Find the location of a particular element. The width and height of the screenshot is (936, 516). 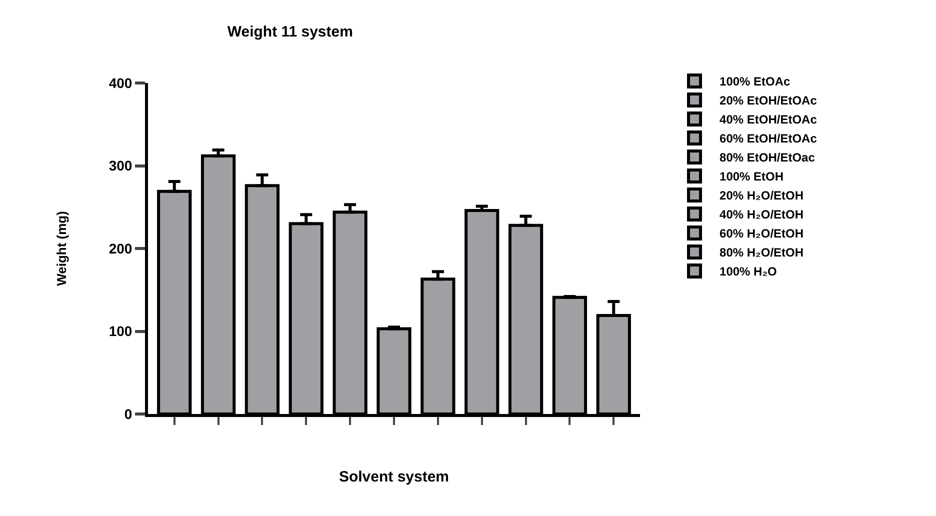

x-axis-title: Solvent system is located at coordinates (394, 477).